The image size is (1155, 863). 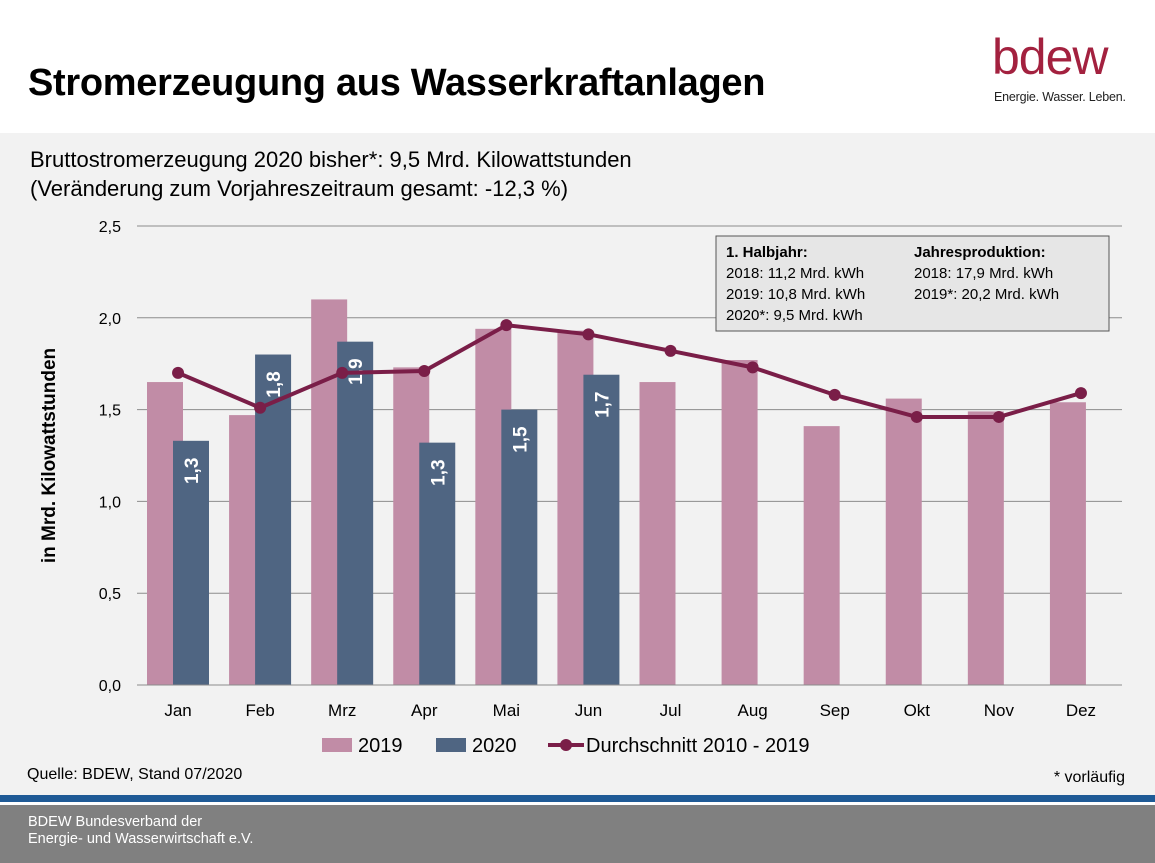 What do you see at coordinates (835, 710) in the screenshot?
I see `x-tick-label: Sep` at bounding box center [835, 710].